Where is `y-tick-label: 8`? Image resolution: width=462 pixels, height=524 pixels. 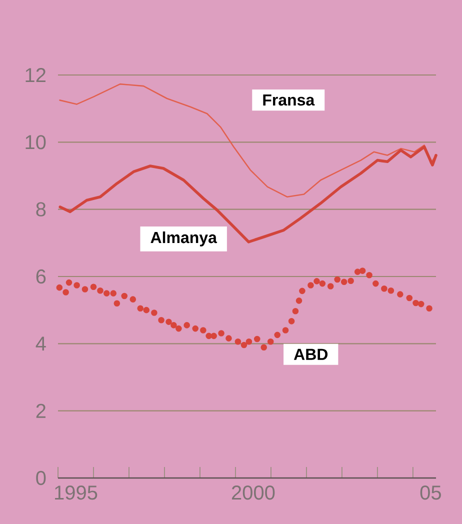 y-tick-label: 8 is located at coordinates (41, 209).